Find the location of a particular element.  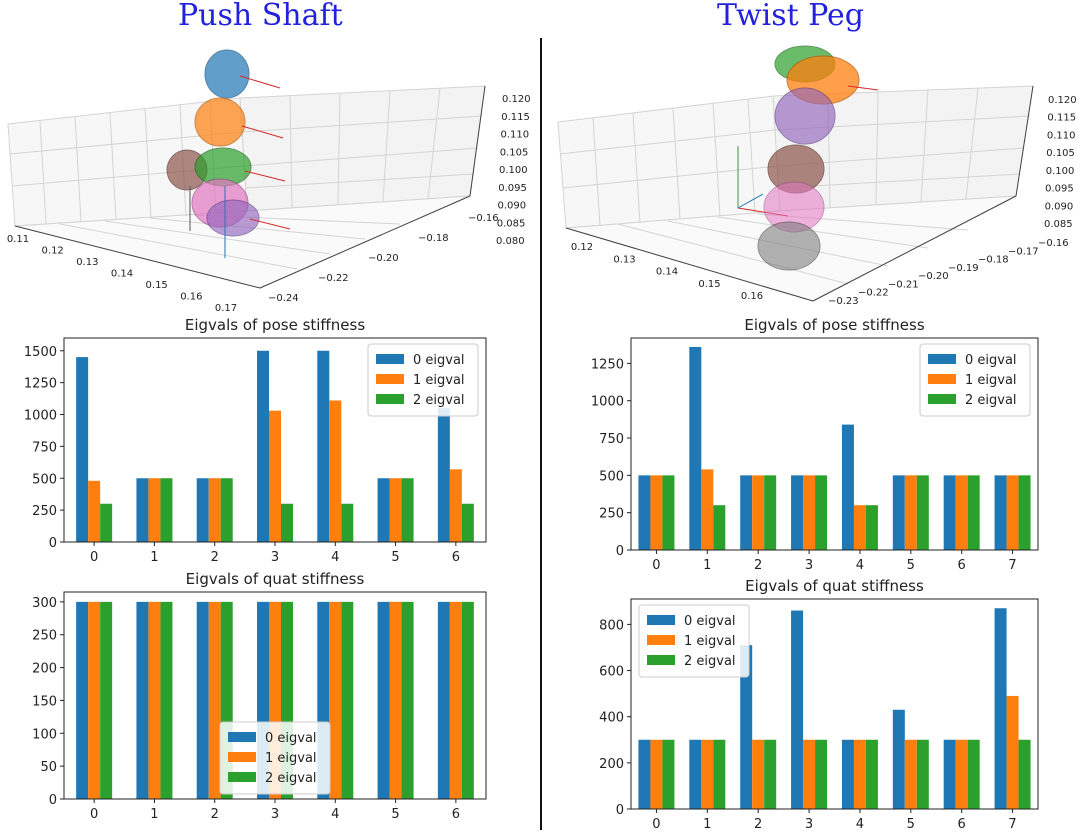

y-tick-label: −0.20 is located at coordinates (933, 276).